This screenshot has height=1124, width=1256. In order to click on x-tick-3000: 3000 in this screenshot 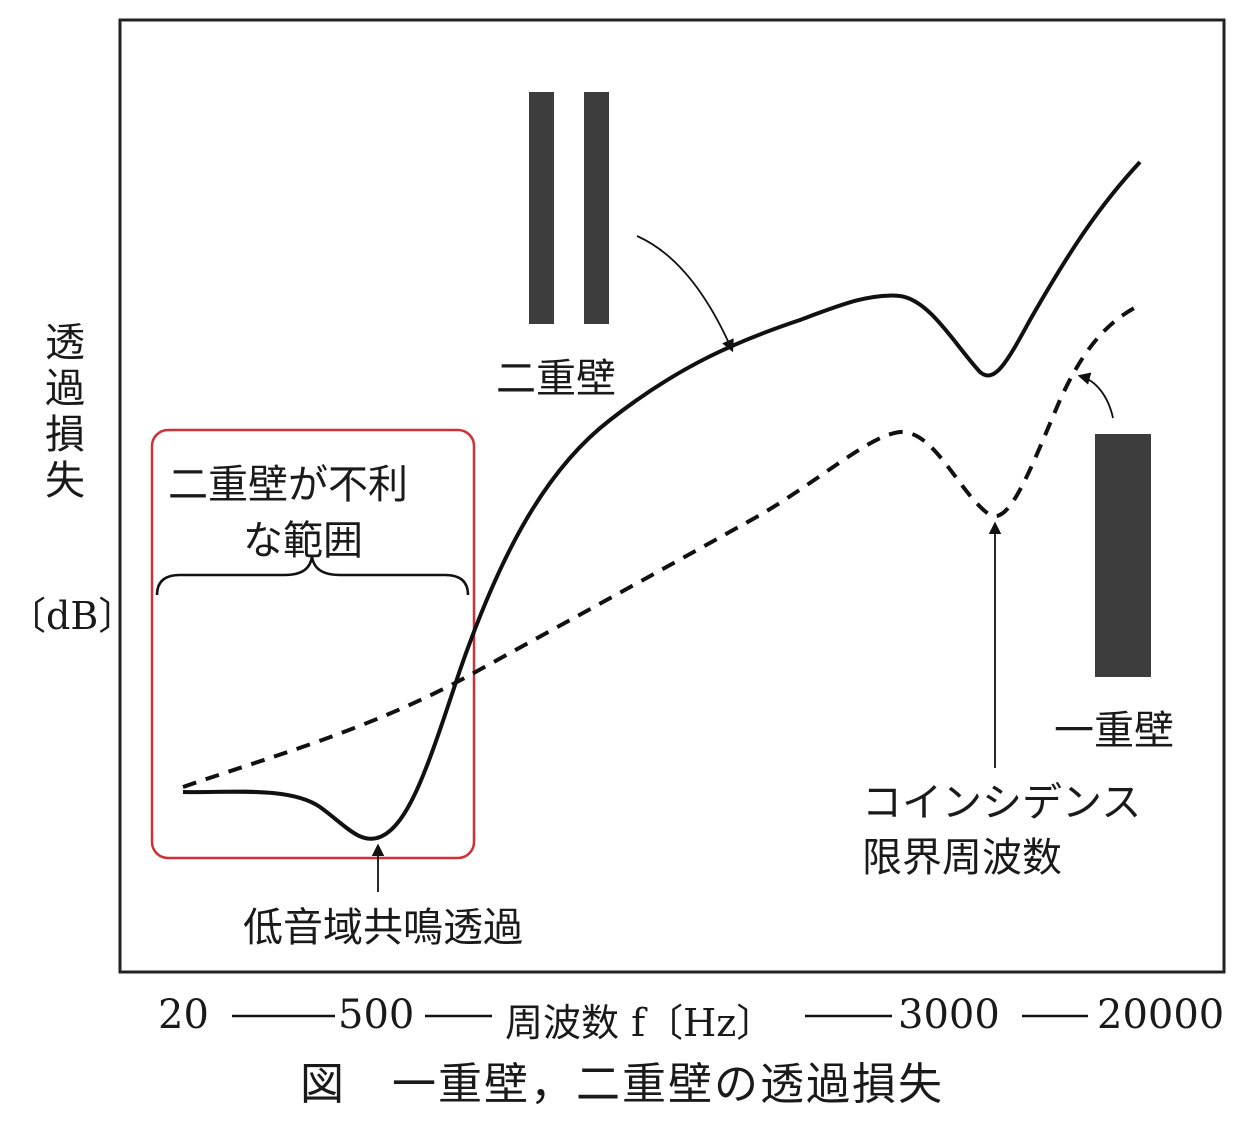, I will do `click(949, 1015)`.